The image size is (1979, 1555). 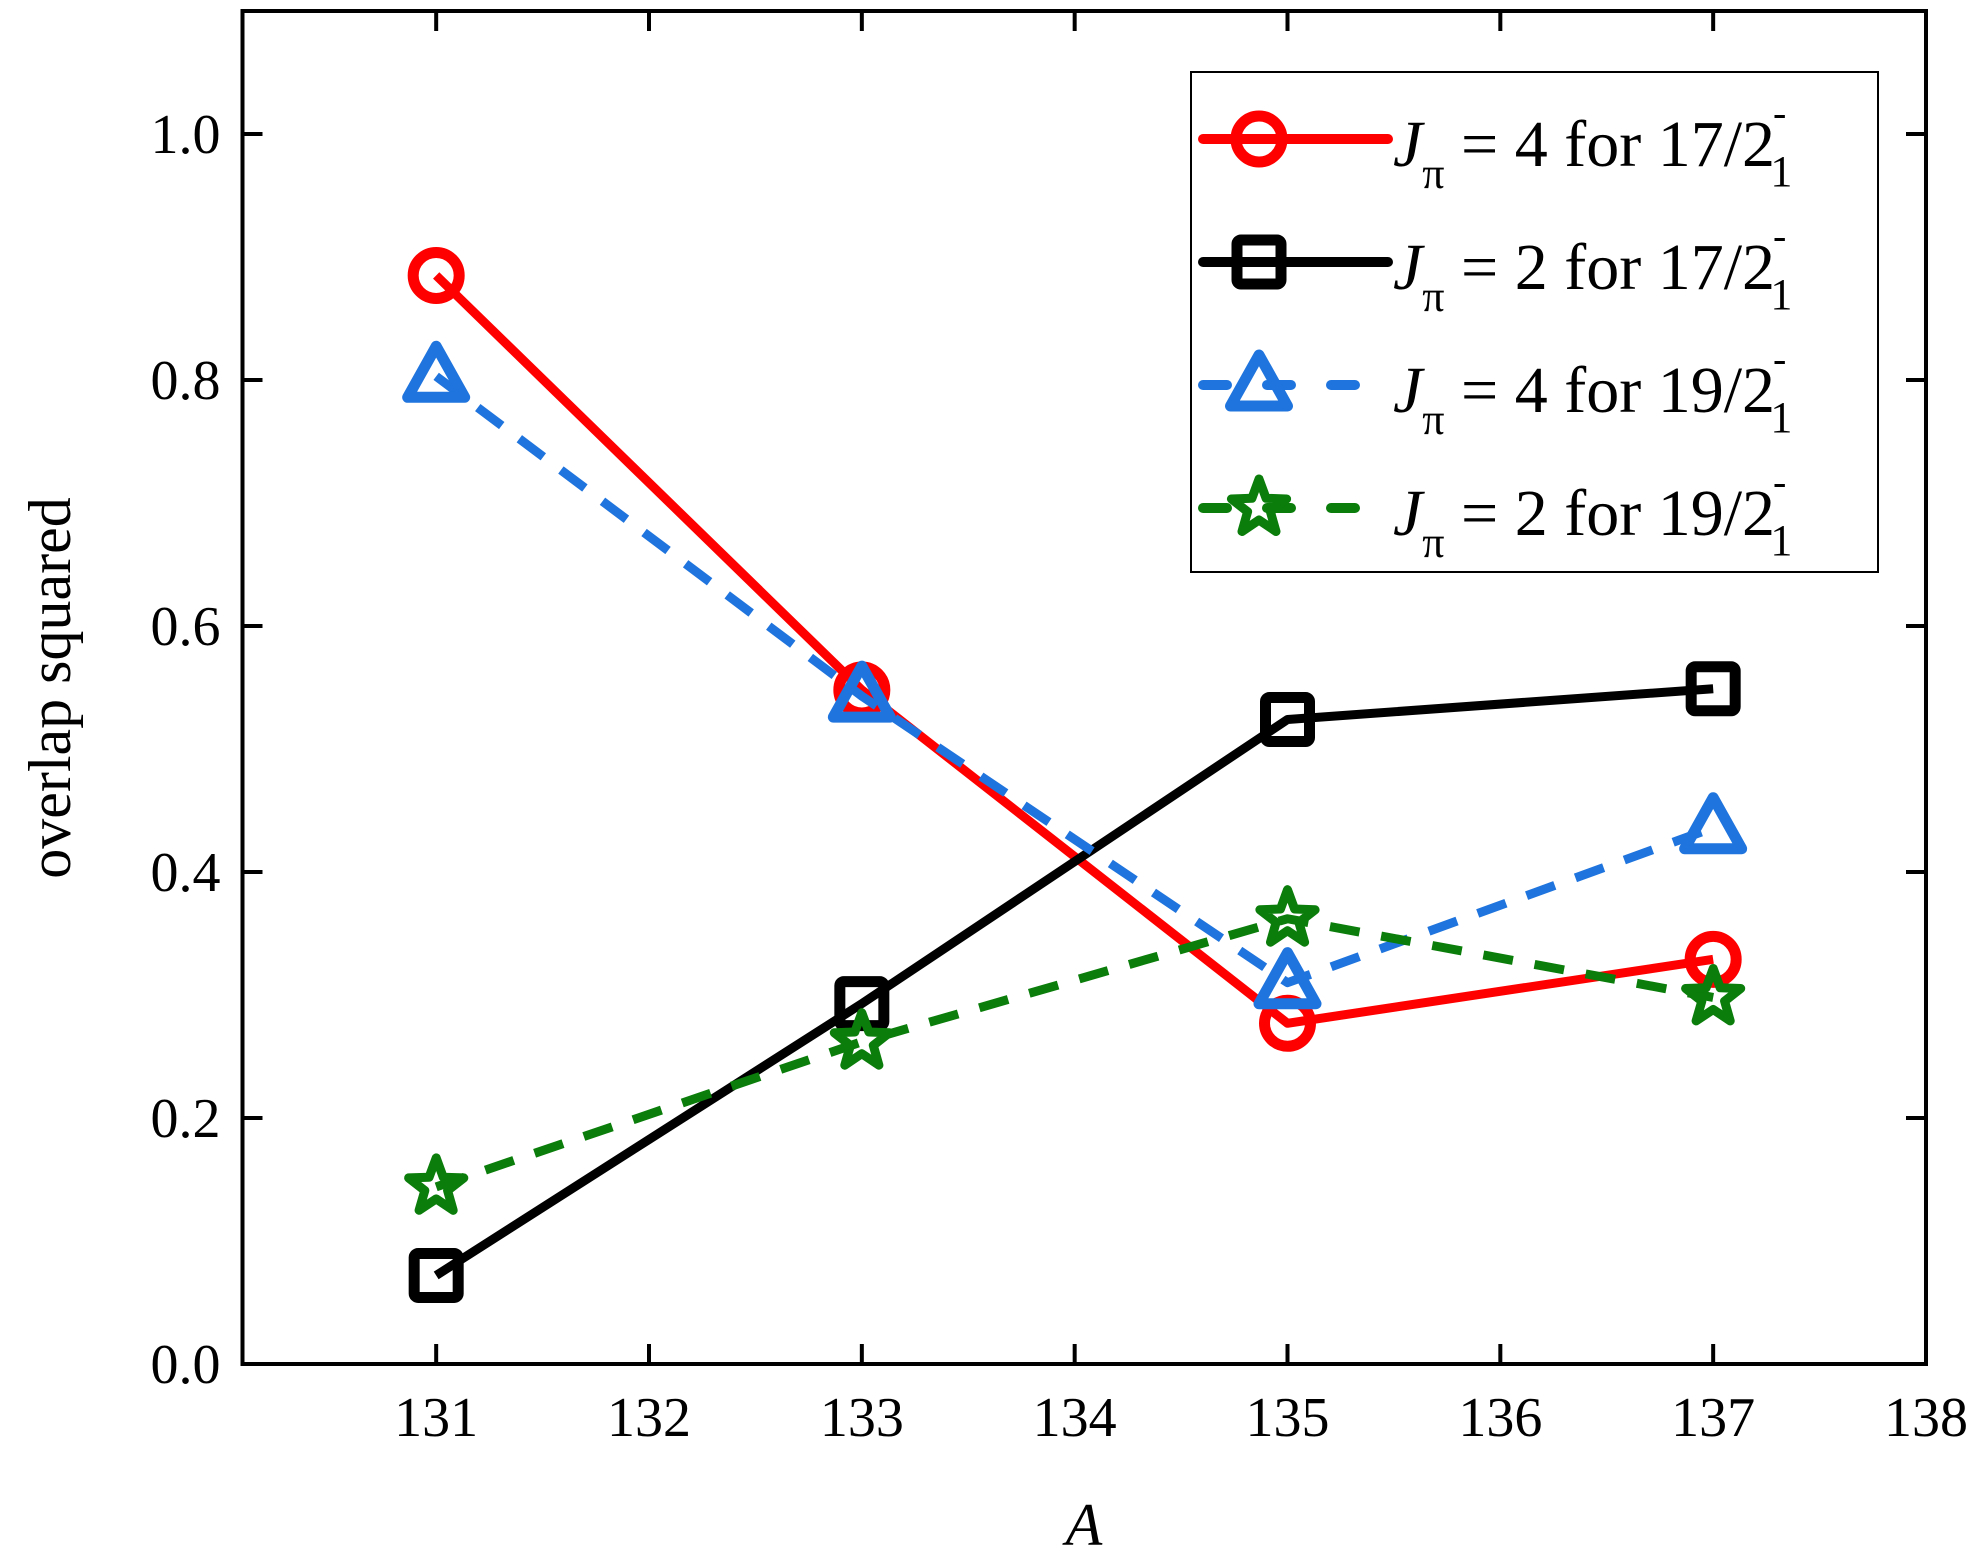 I want to click on legend-box, so click(x=1534, y=322).